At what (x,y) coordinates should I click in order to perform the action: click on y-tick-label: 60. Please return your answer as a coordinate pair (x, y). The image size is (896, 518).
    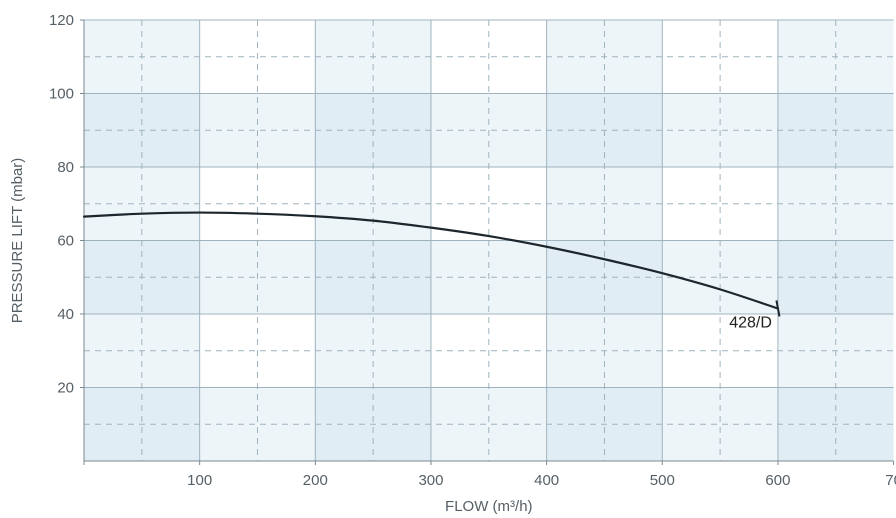
    Looking at the image, I should click on (65, 241).